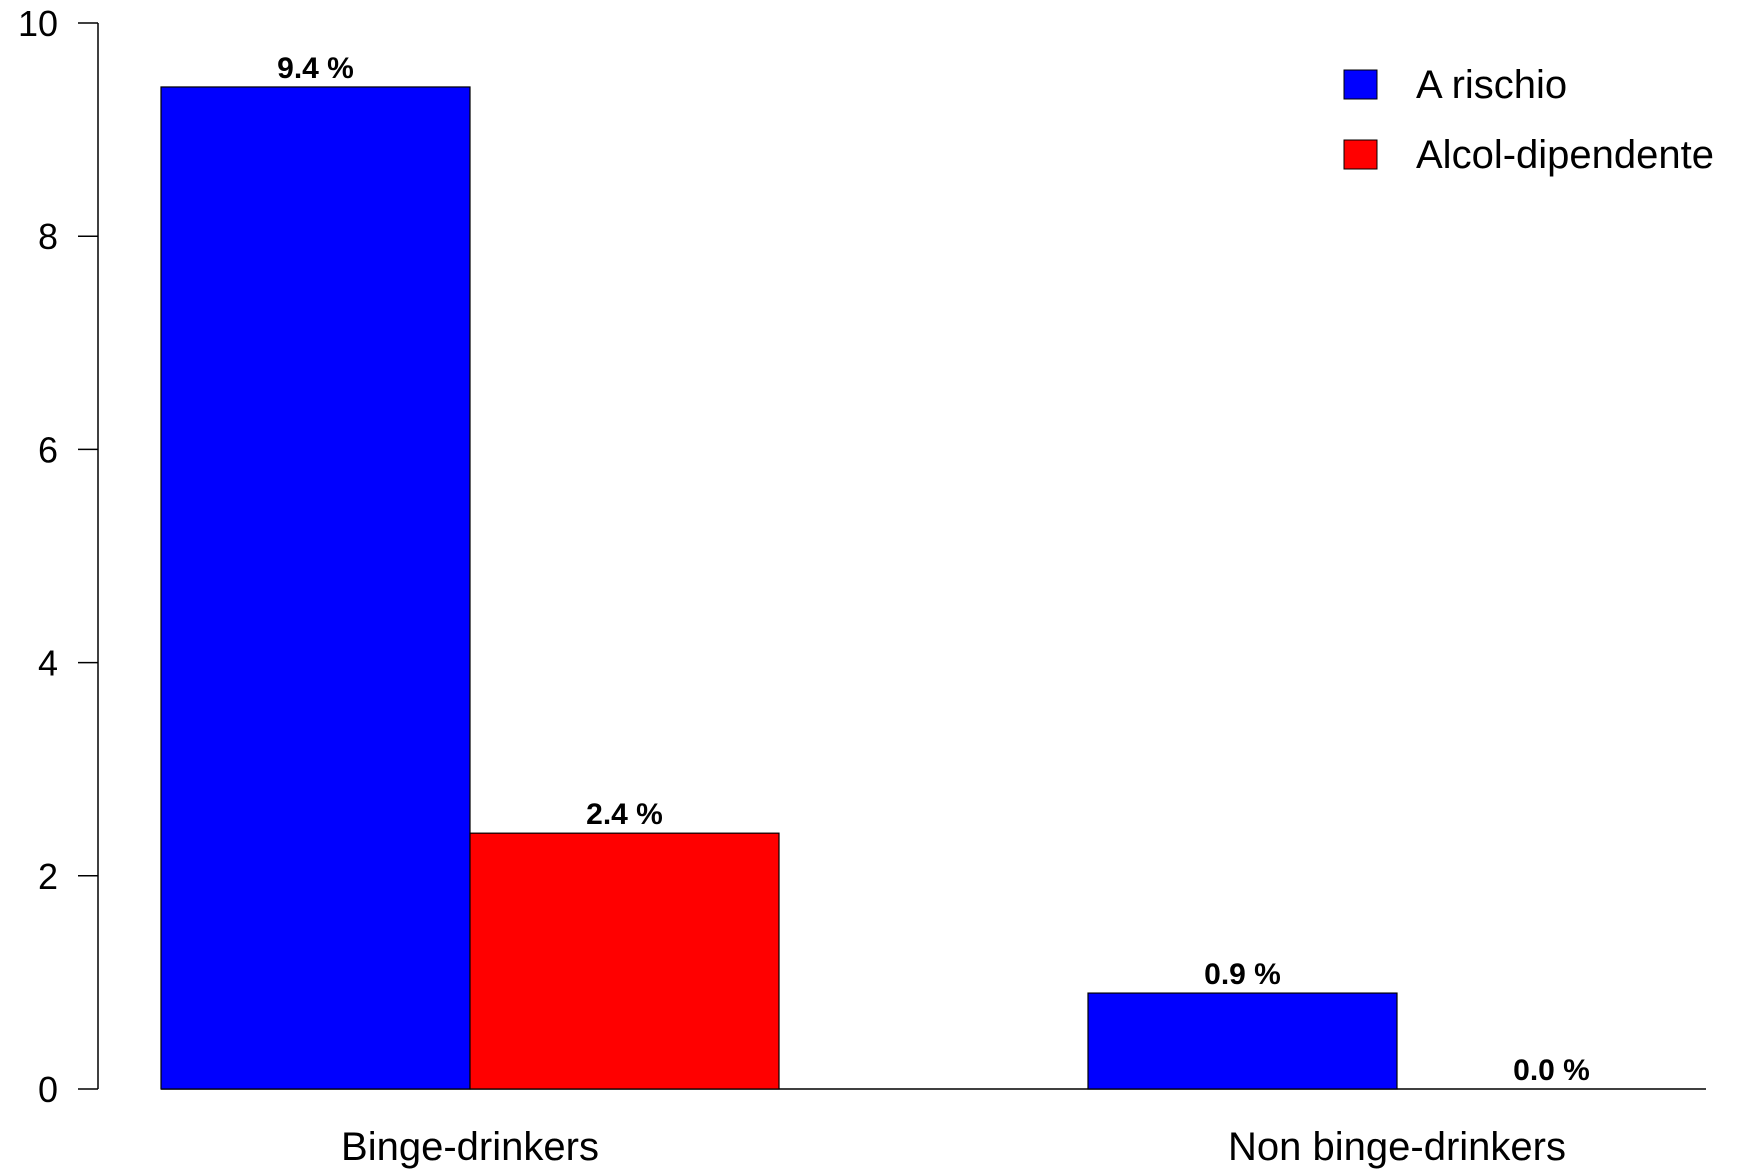  What do you see at coordinates (48, 876) in the screenshot?
I see `y-tick-label: 2` at bounding box center [48, 876].